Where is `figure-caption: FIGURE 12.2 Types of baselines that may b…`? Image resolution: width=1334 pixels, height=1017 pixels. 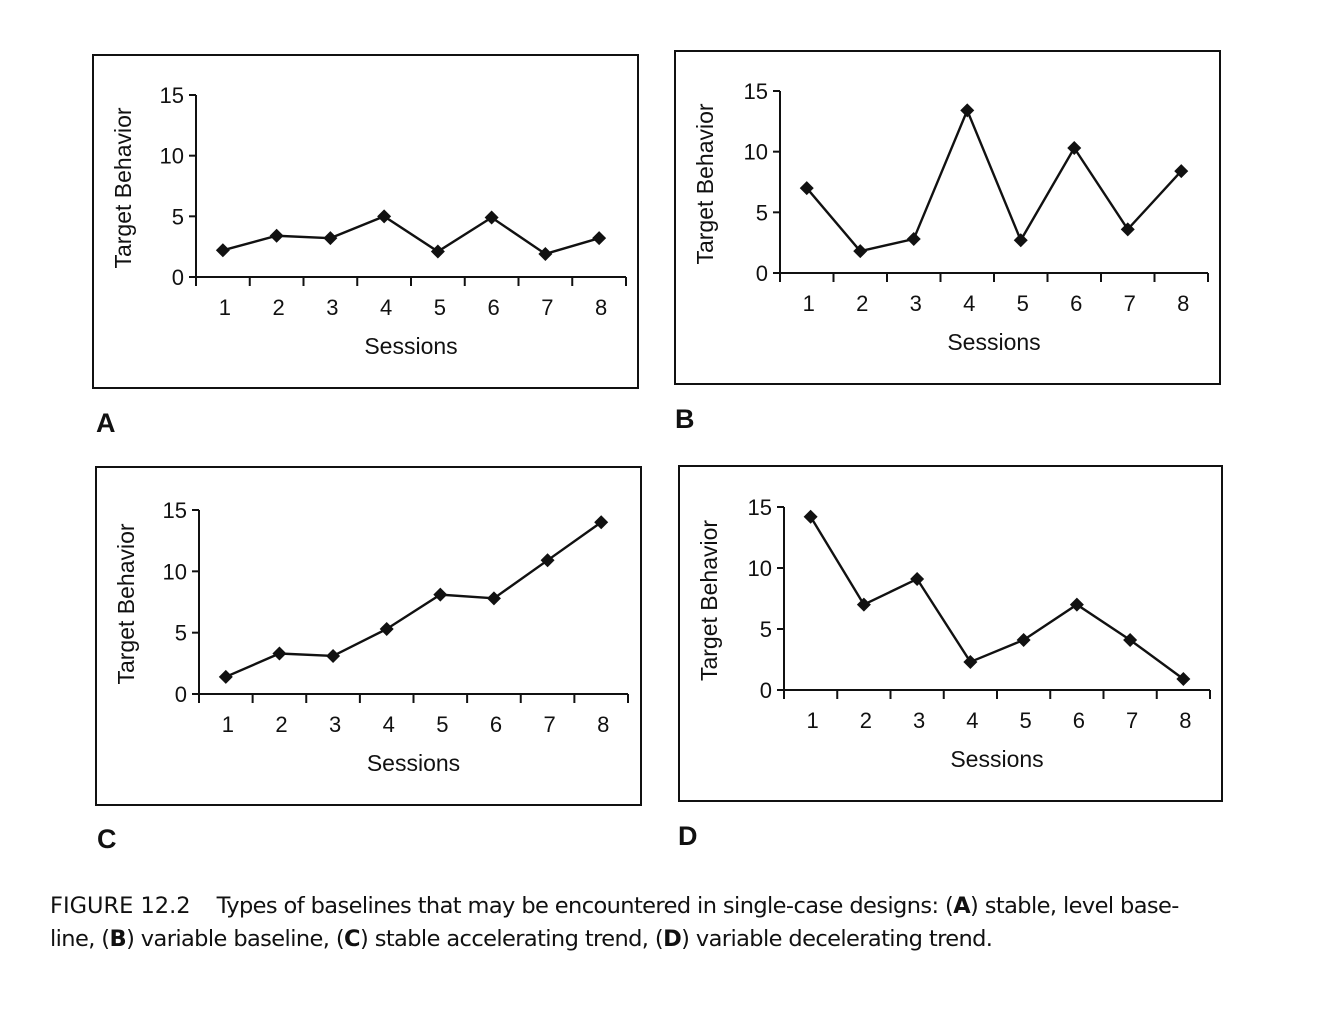 figure-caption: FIGURE 12.2 Types of baselines that may b… is located at coordinates (670, 923).